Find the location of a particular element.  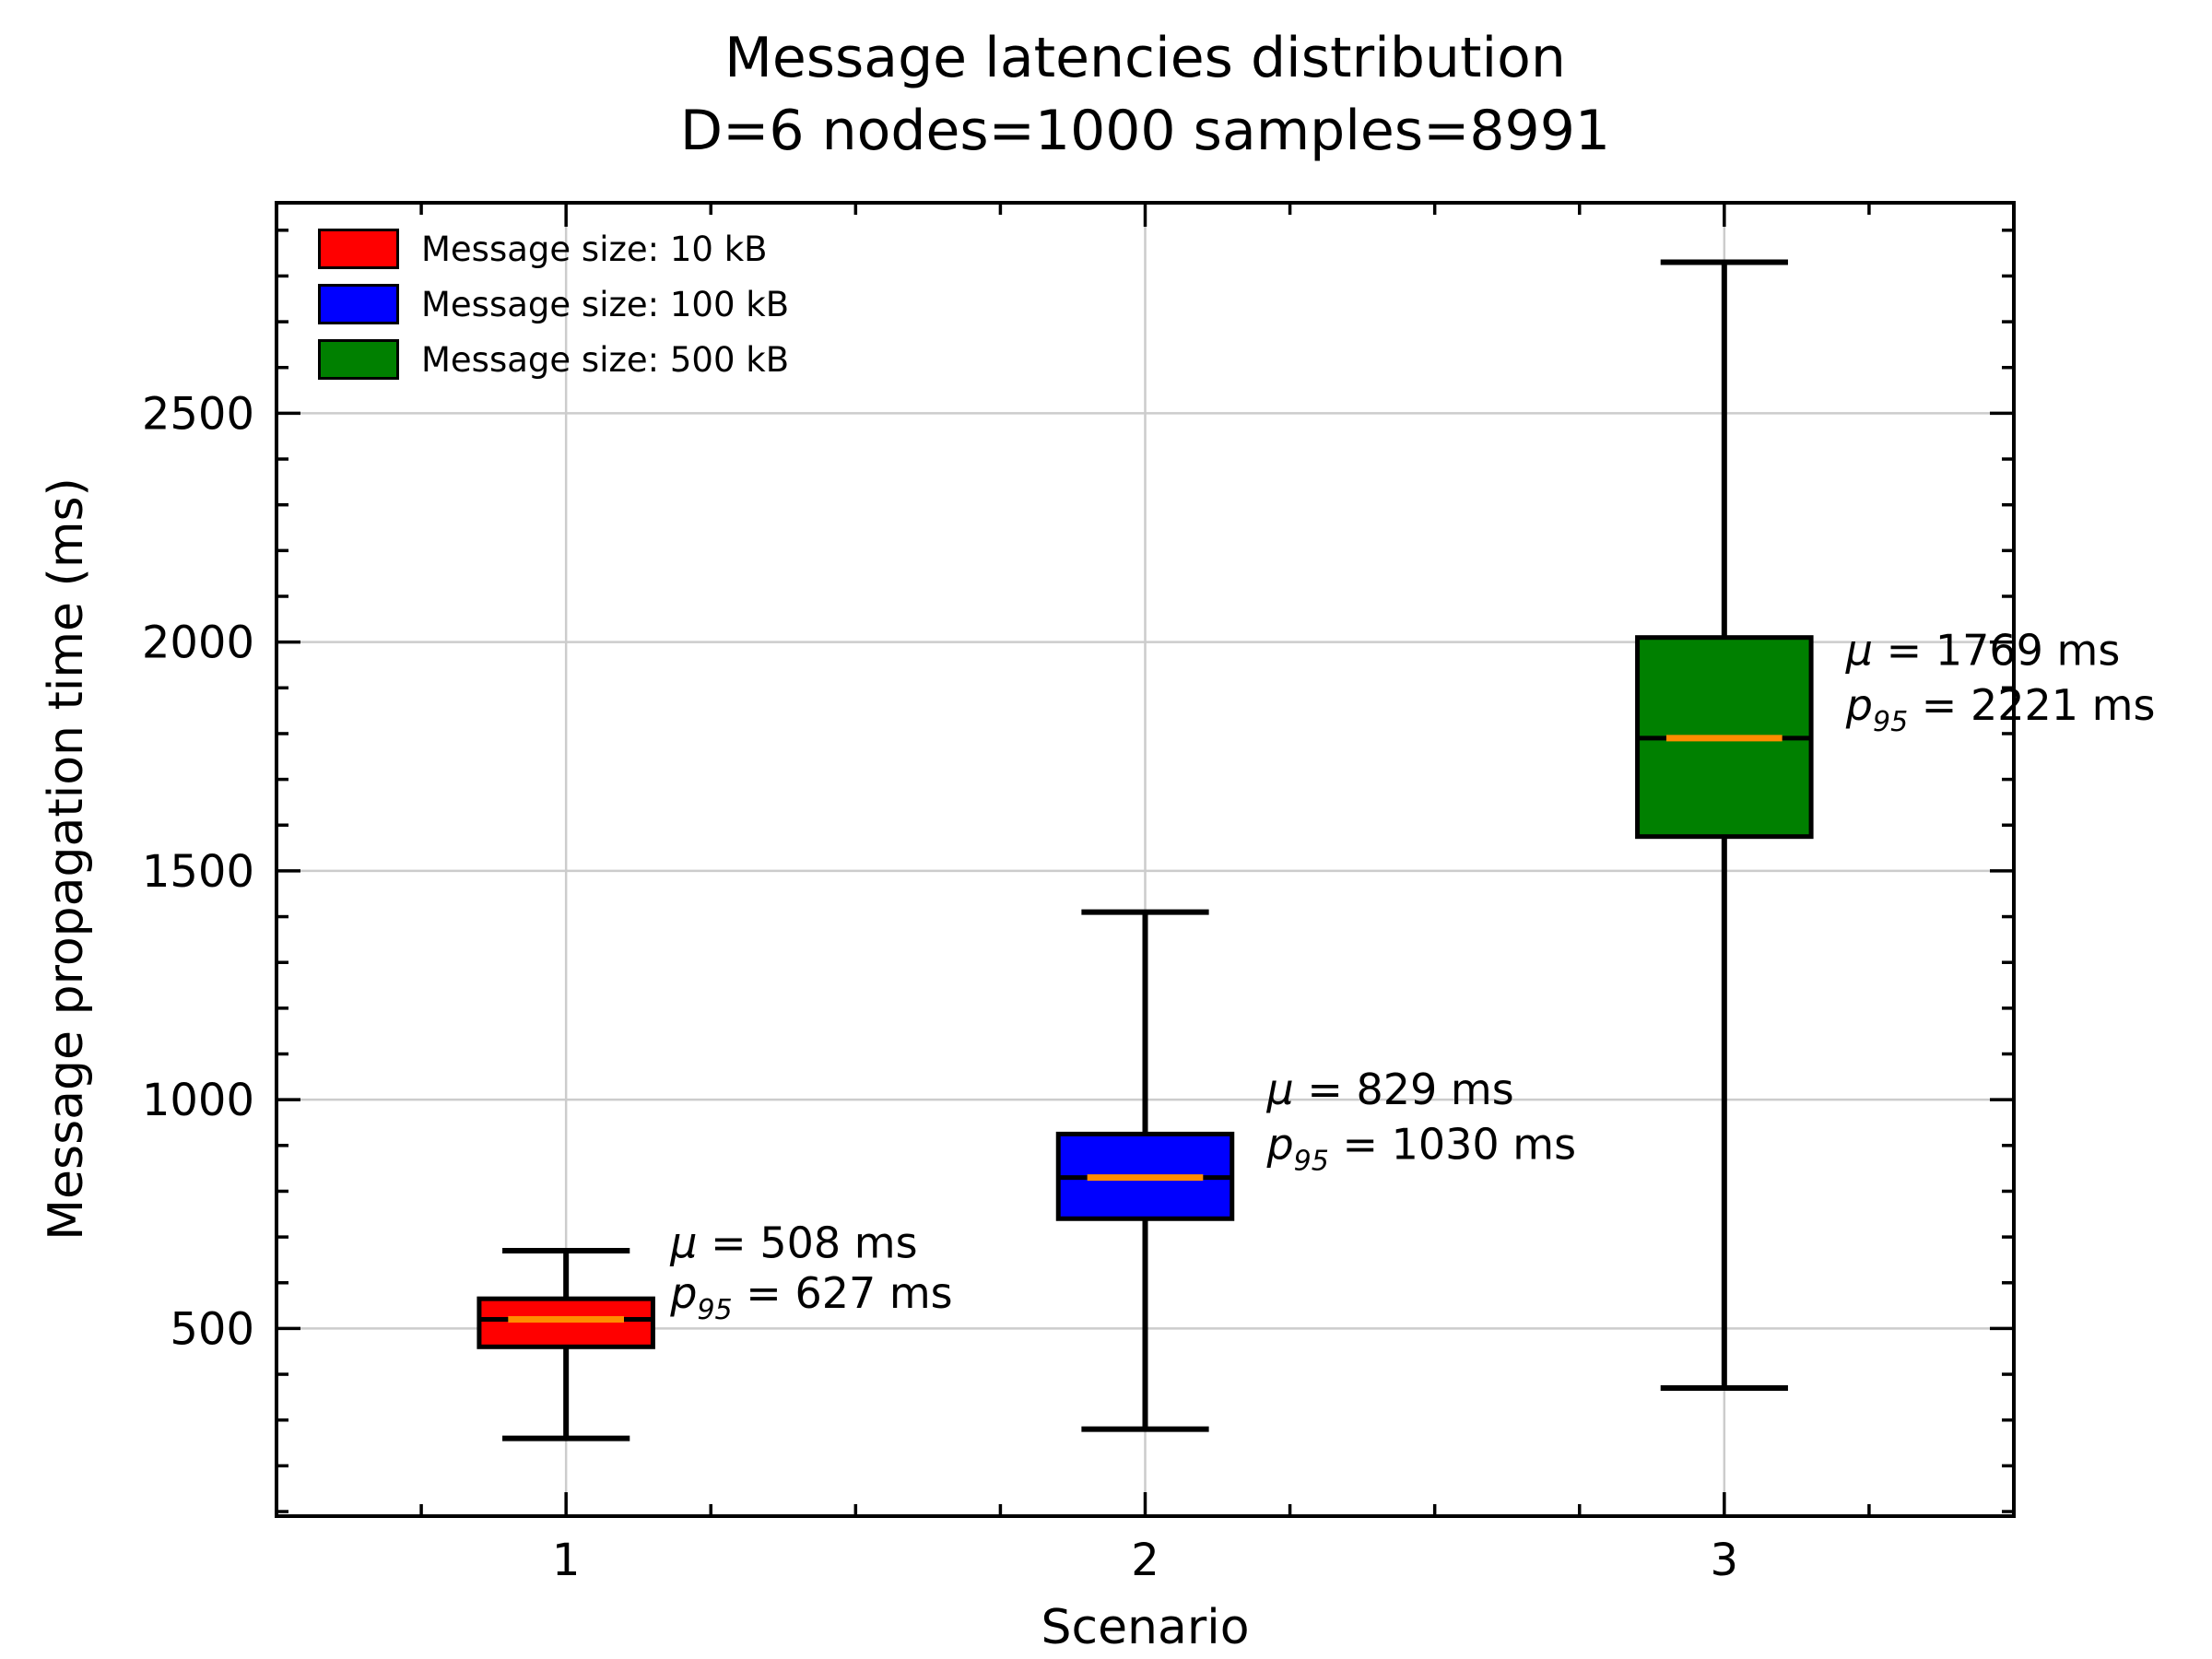

y-tick-label: 1500 is located at coordinates (198, 872).